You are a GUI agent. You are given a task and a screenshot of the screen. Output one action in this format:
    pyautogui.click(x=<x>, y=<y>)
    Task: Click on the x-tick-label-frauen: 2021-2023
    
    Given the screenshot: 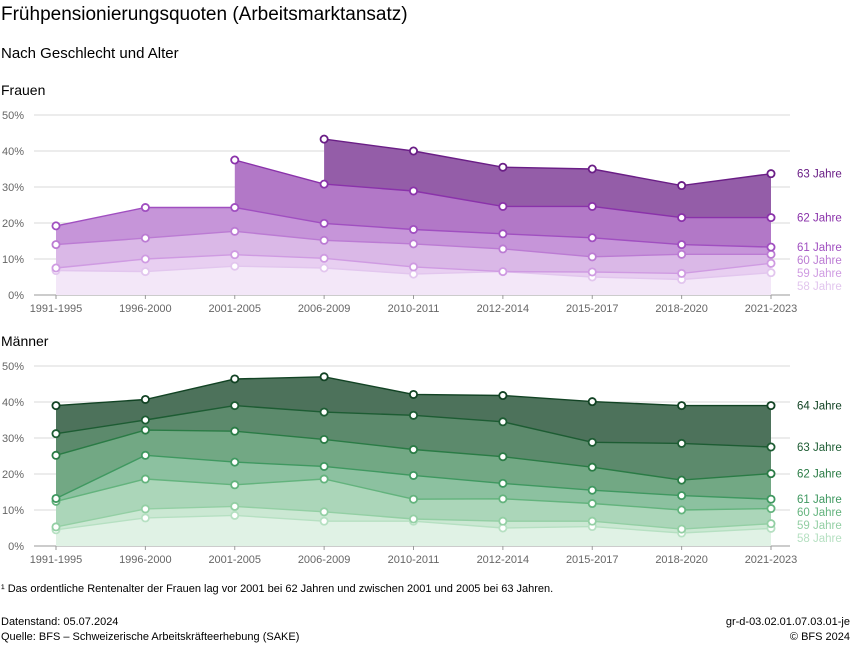 What is the action you would take?
    pyautogui.click(x=771, y=309)
    